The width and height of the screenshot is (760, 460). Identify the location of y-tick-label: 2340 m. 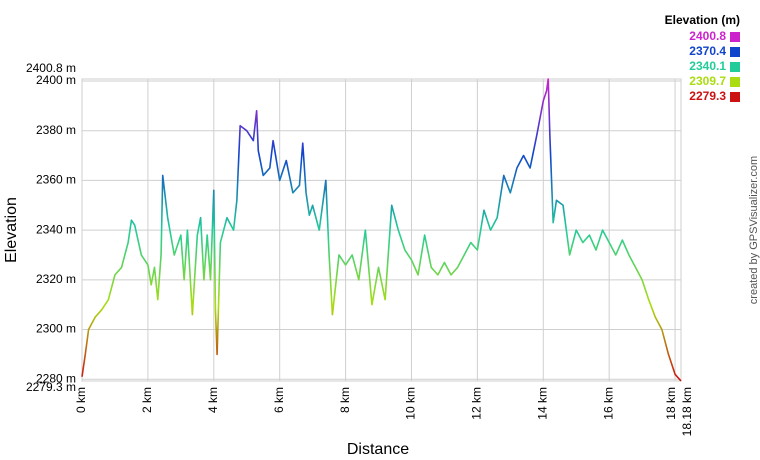
(56, 229).